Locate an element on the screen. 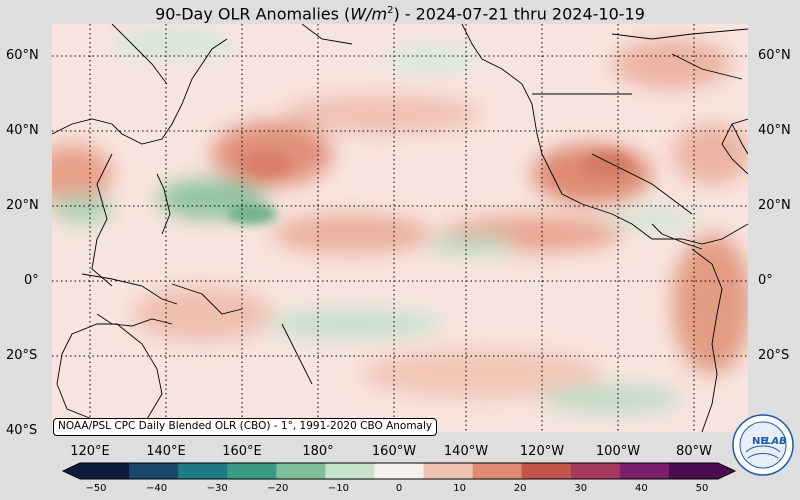 This screenshot has height=500, width=800. lat-label-left: 20°N is located at coordinates (22, 205).